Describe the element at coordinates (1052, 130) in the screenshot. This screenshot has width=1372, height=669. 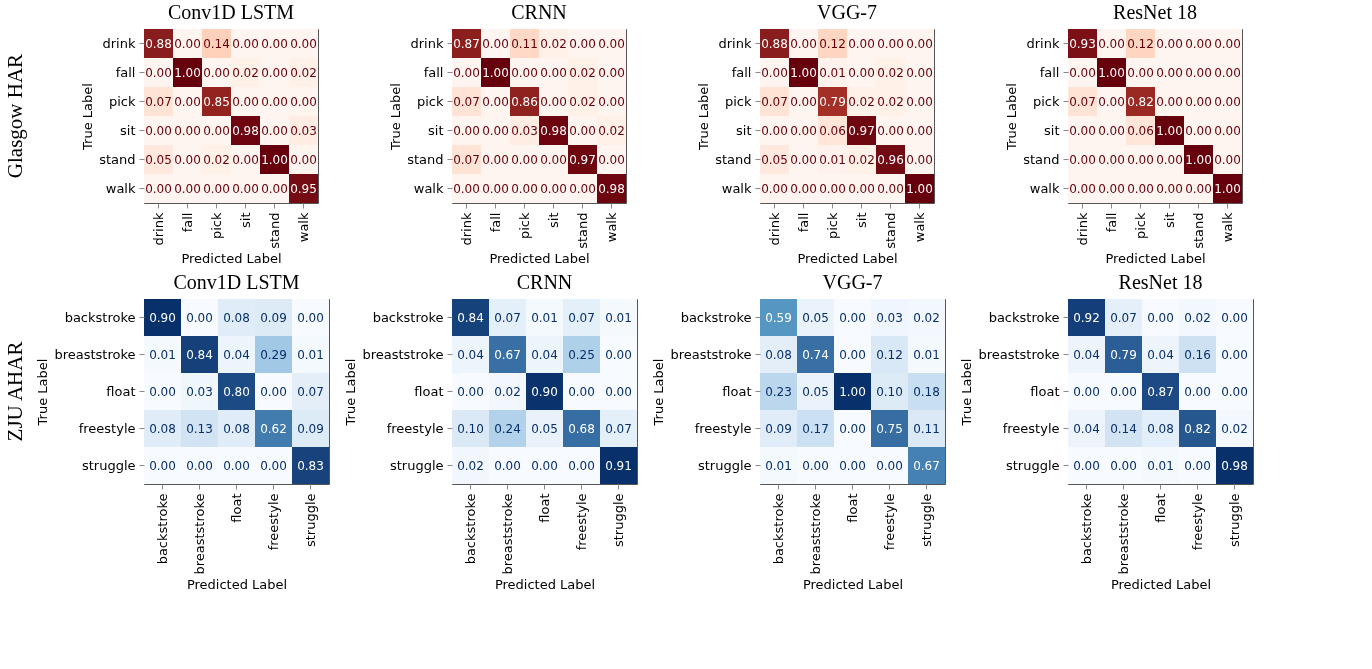
I see `y-tick-label: sit` at that location.